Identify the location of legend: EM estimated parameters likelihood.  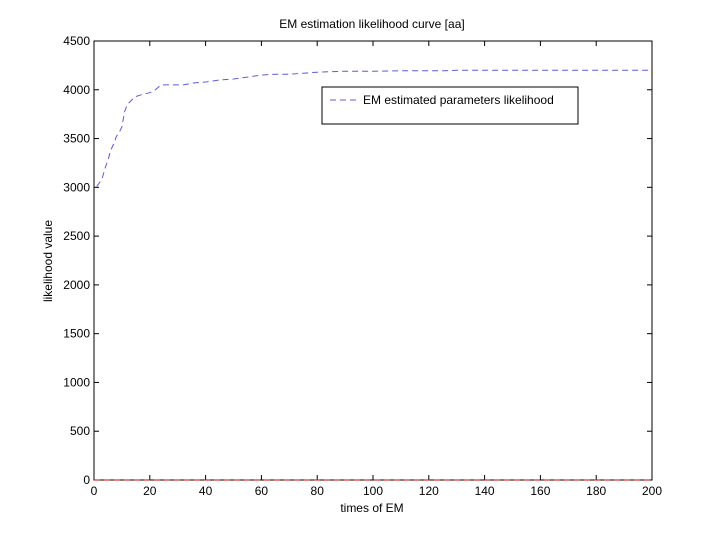
(450, 105).